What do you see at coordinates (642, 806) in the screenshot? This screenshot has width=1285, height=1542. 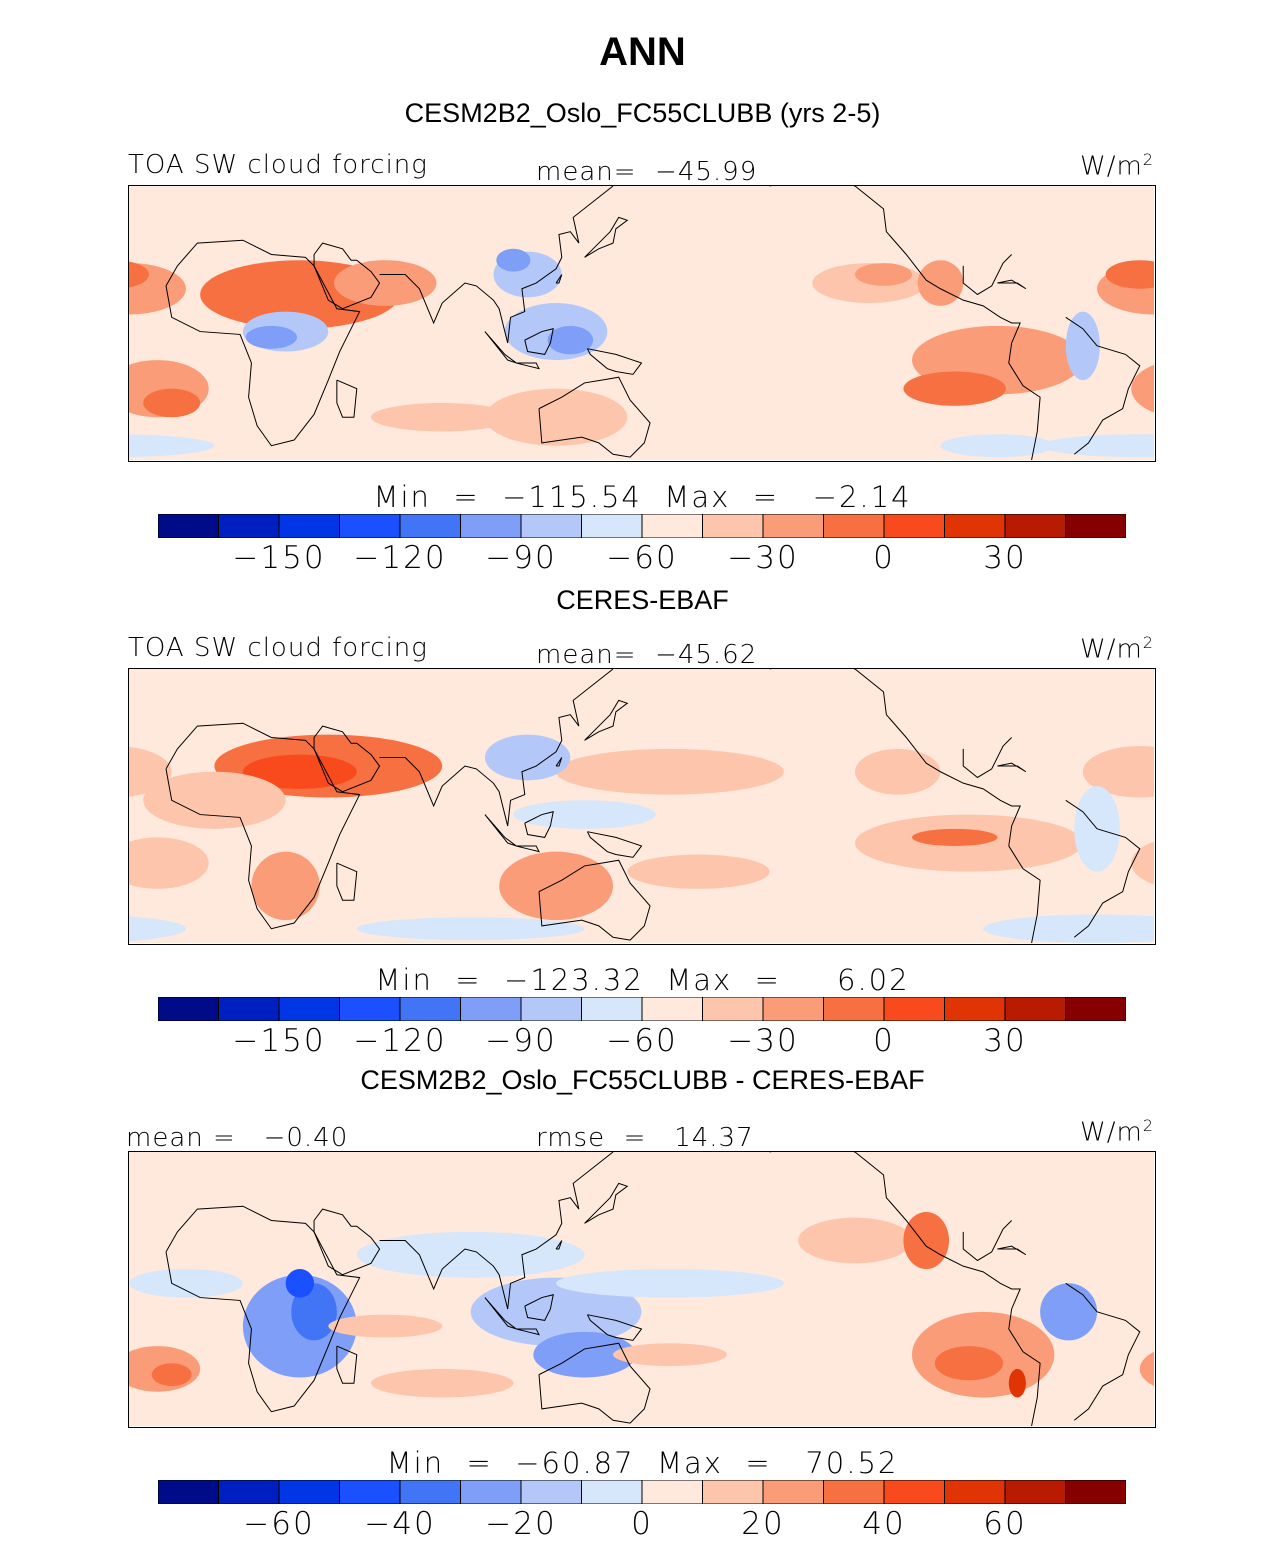 I see `panel-2-map` at bounding box center [642, 806].